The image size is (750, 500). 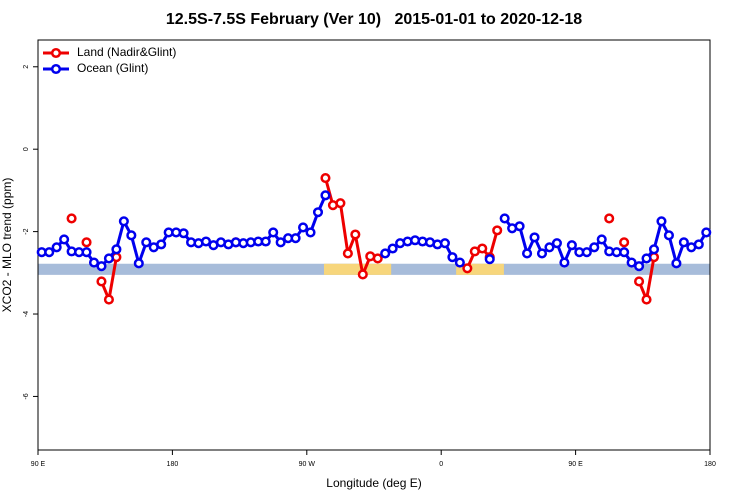 I want to click on y-tick-label: -2, so click(x=26, y=231).